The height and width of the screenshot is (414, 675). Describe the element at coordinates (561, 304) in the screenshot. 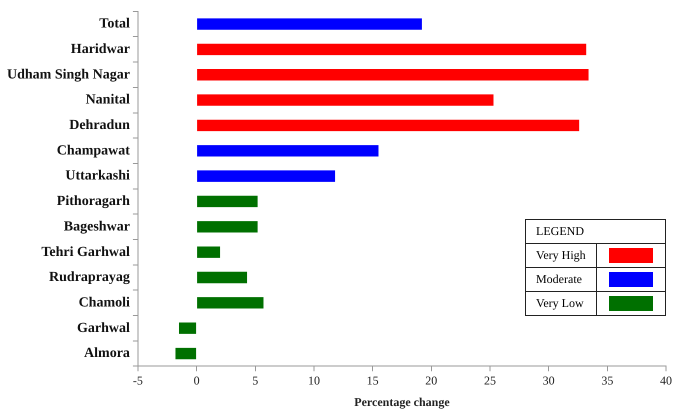

I see `legend-label: Very Low` at that location.